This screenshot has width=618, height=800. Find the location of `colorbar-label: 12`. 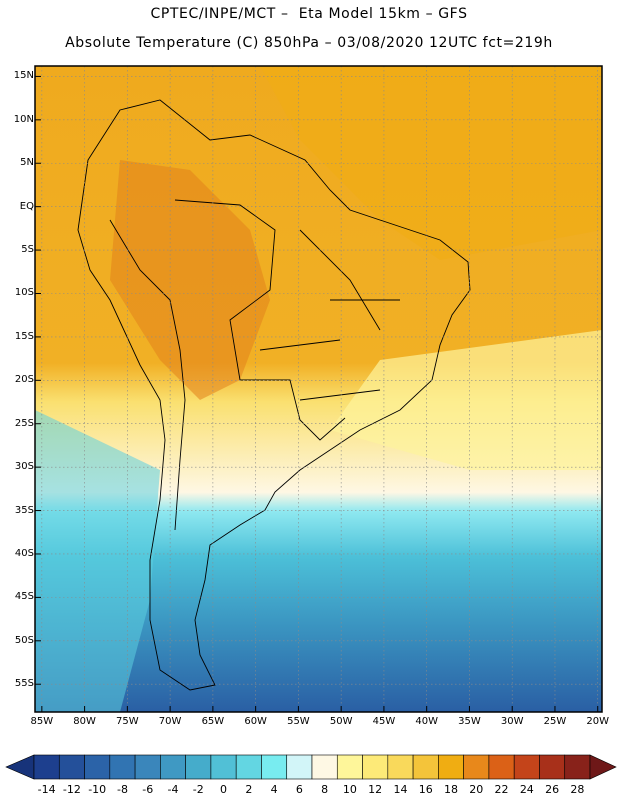

colorbar-label: 12 is located at coordinates (375, 789).